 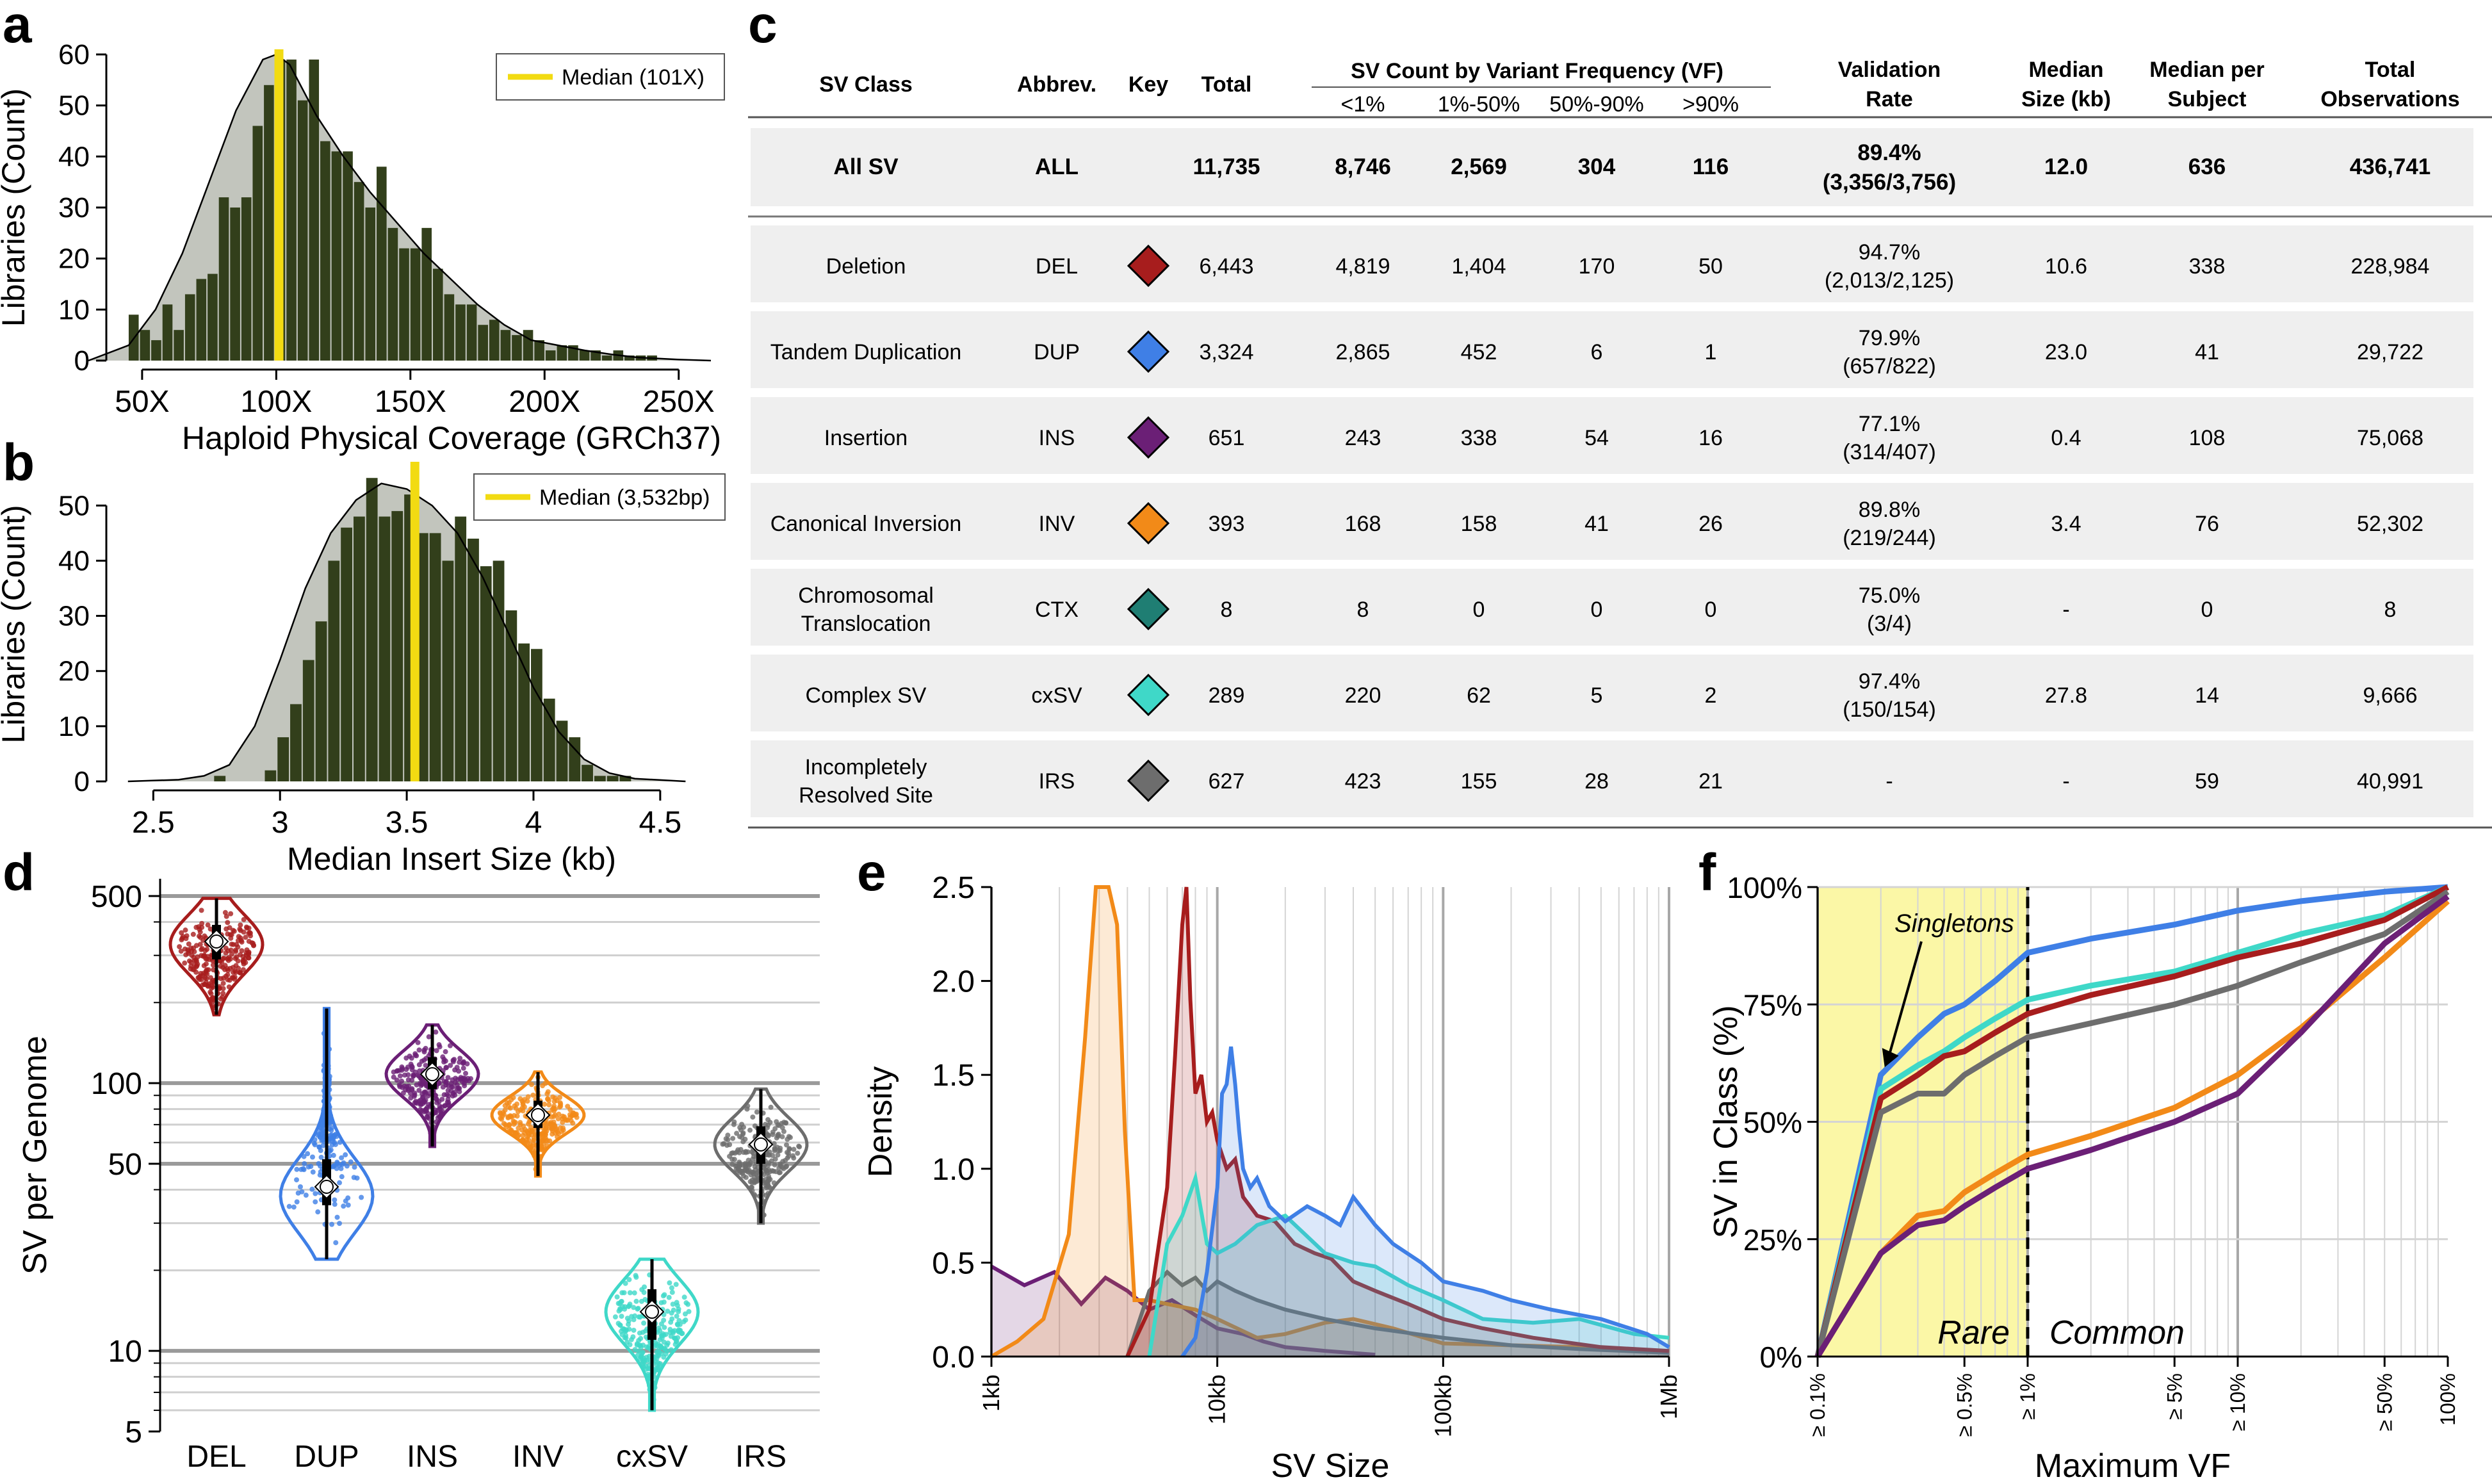 I want to click on density-line-INS, so click(x=1183, y=1310).